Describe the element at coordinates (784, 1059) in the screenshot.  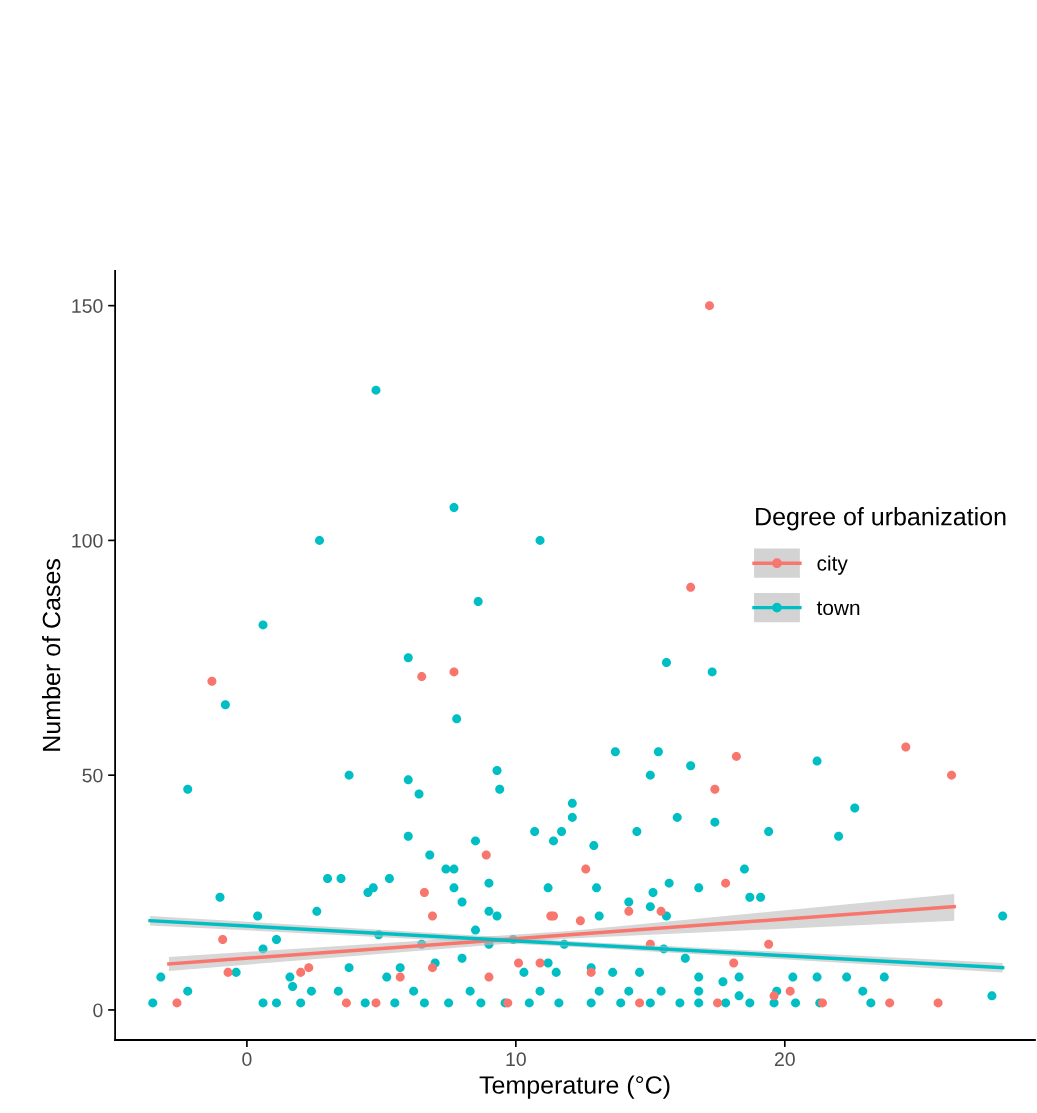
I see `x-tick-label: 20` at that location.